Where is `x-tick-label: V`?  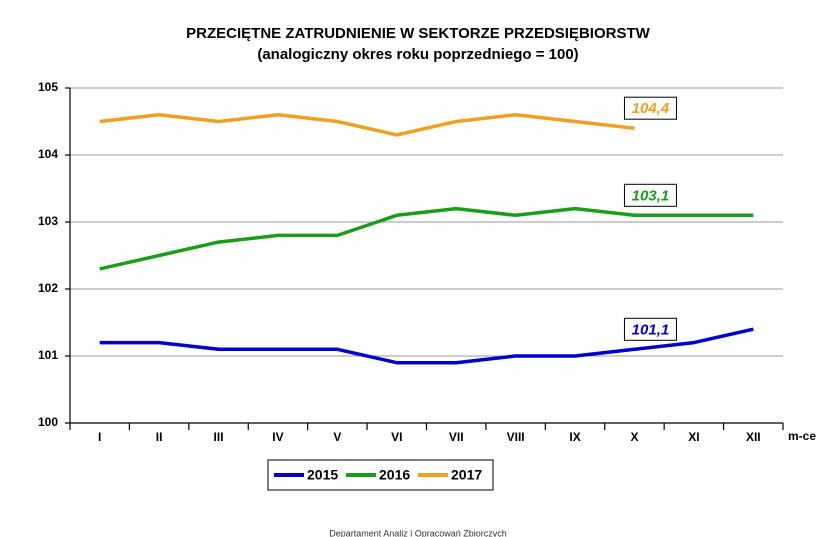
x-tick-label: V is located at coordinates (337, 437).